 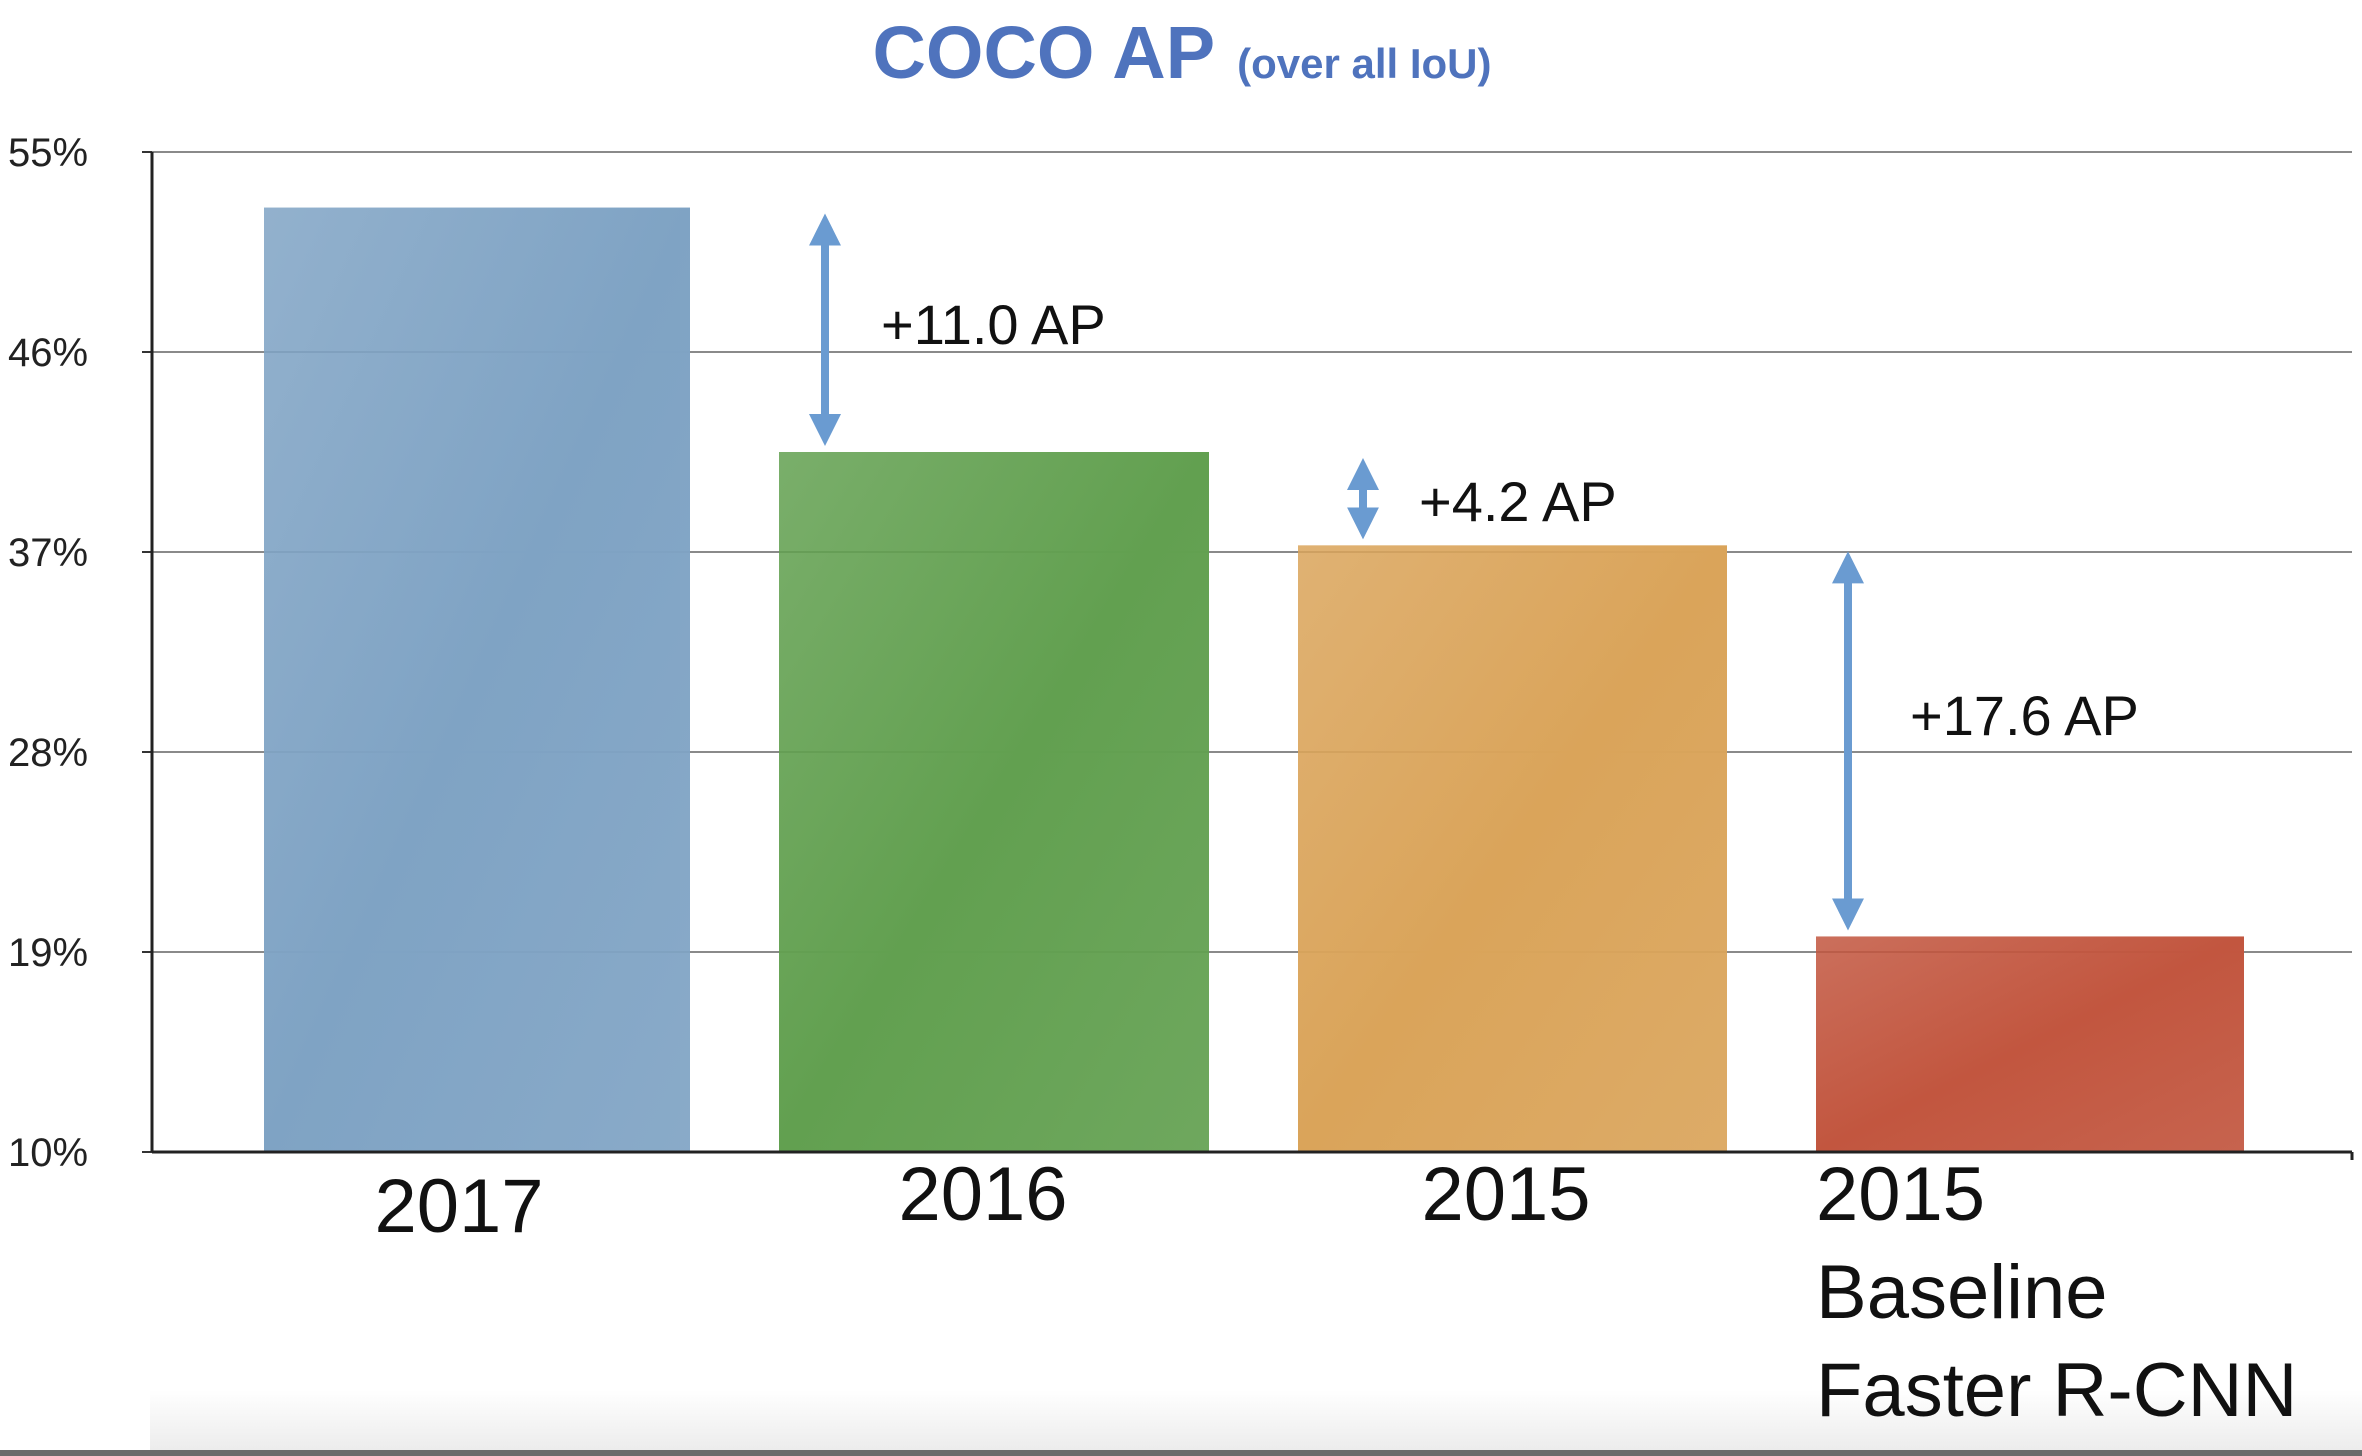 What do you see at coordinates (477, 680) in the screenshot?
I see `bar-2017` at bounding box center [477, 680].